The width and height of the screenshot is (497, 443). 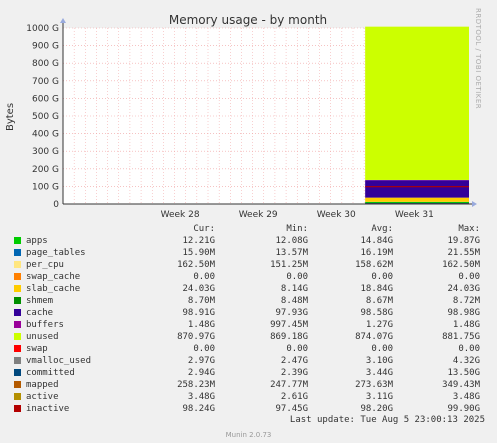 What do you see at coordinates (204, 229) in the screenshot?
I see `legend-header-cur: Cur:` at bounding box center [204, 229].